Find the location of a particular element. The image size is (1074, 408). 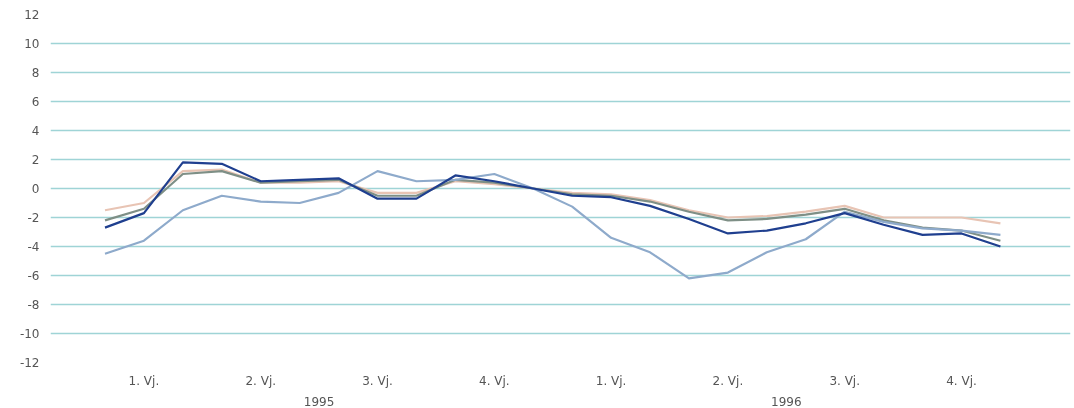

text: 1995 is located at coordinates (319, 401).